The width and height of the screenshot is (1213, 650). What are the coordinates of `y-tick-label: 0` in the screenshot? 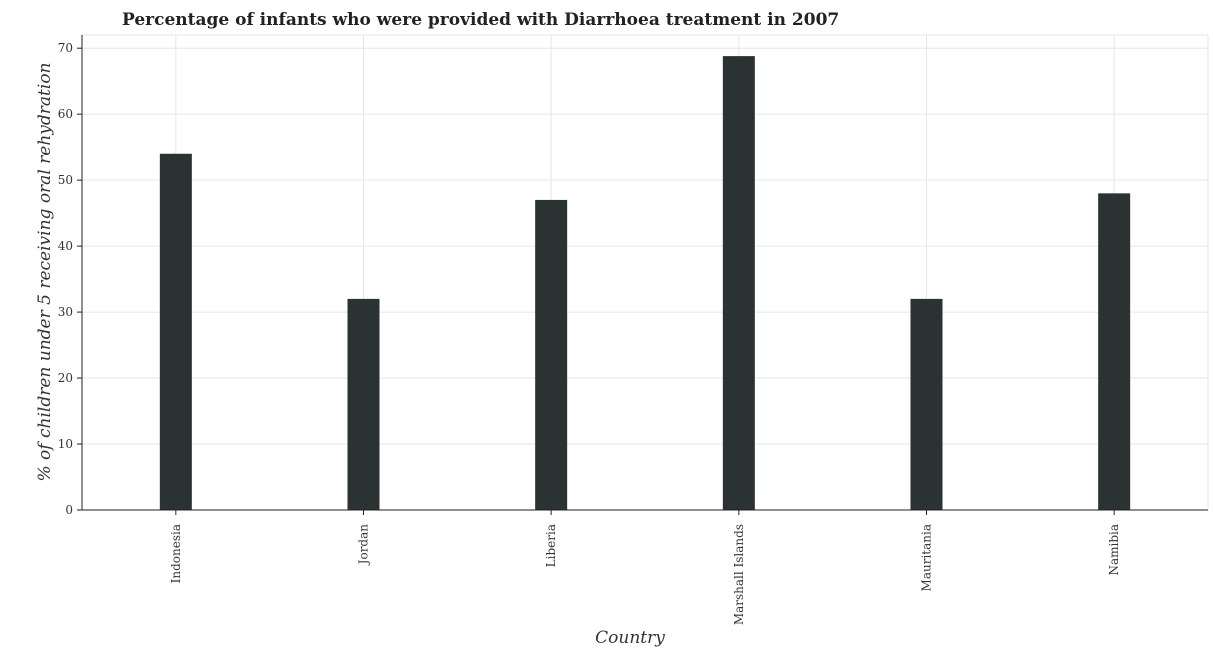 It's located at (69, 510).